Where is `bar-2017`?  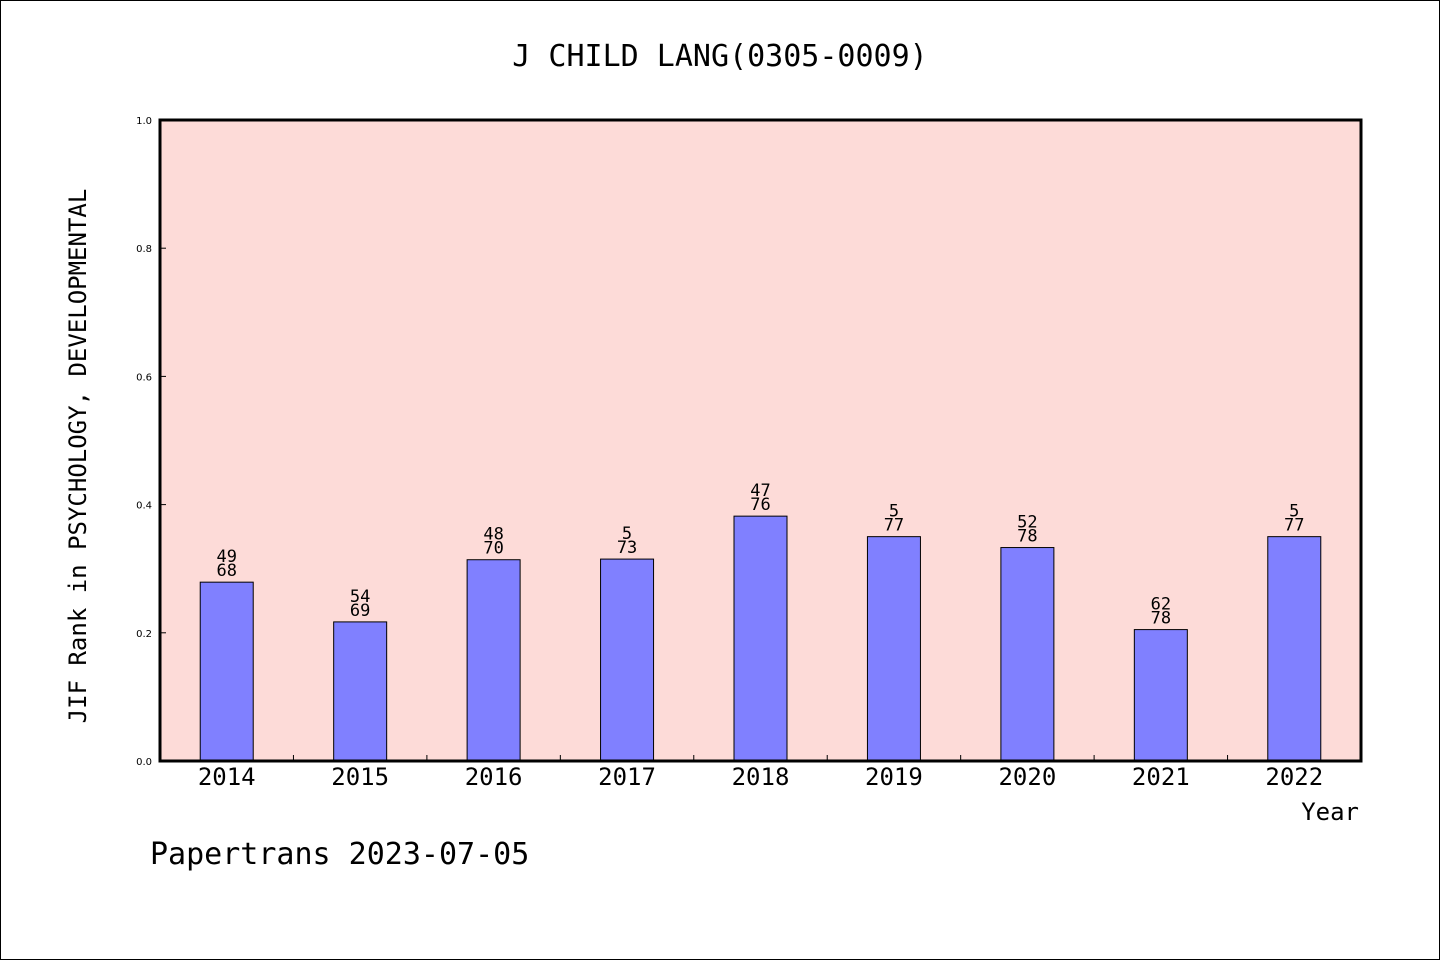
bar-2017 is located at coordinates (627, 660).